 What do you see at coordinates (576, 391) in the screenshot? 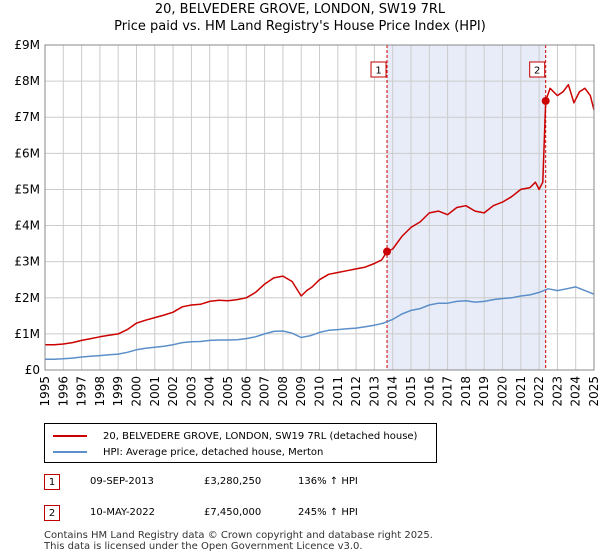
I see `x-tick-label: 2024` at bounding box center [576, 391].